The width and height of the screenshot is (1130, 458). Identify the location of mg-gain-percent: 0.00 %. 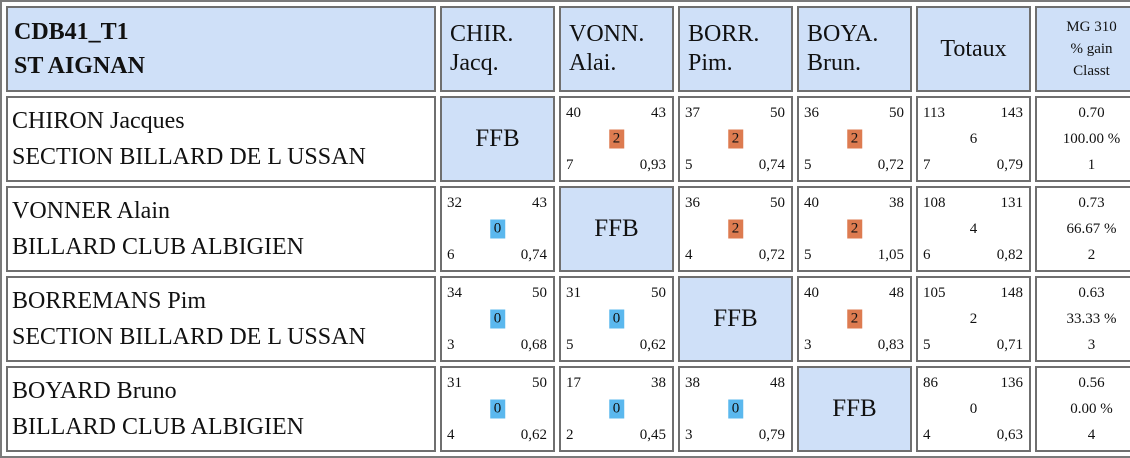
(1091, 409).